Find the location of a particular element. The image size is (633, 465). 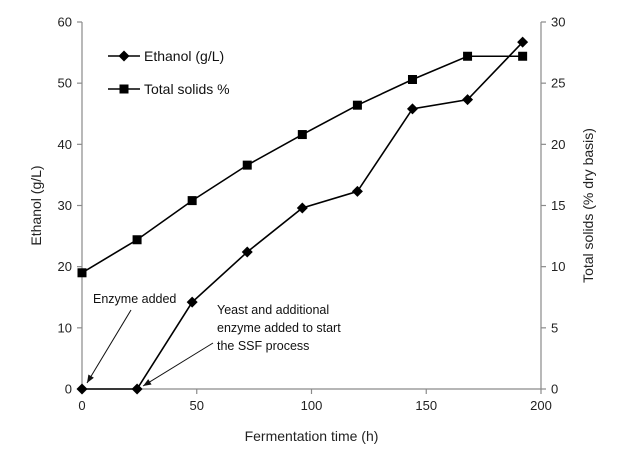

annotation-yeast-arrow is located at coordinates (178, 364).